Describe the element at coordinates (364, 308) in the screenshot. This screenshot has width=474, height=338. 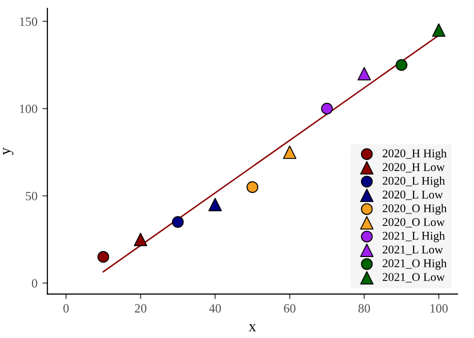
I see `x-tick-label: 80` at that location.